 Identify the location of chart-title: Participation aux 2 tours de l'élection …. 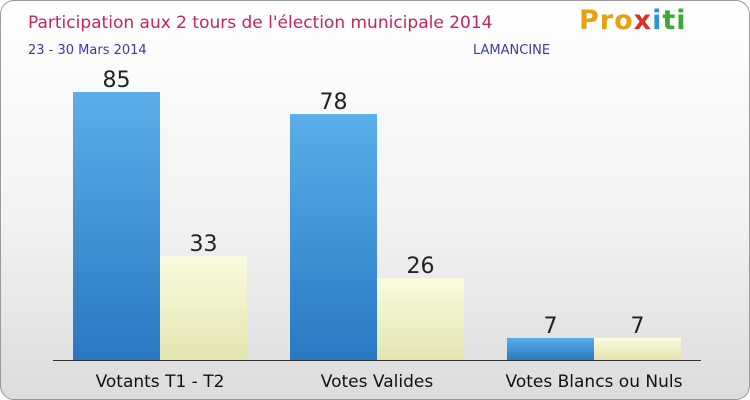
(260, 23).